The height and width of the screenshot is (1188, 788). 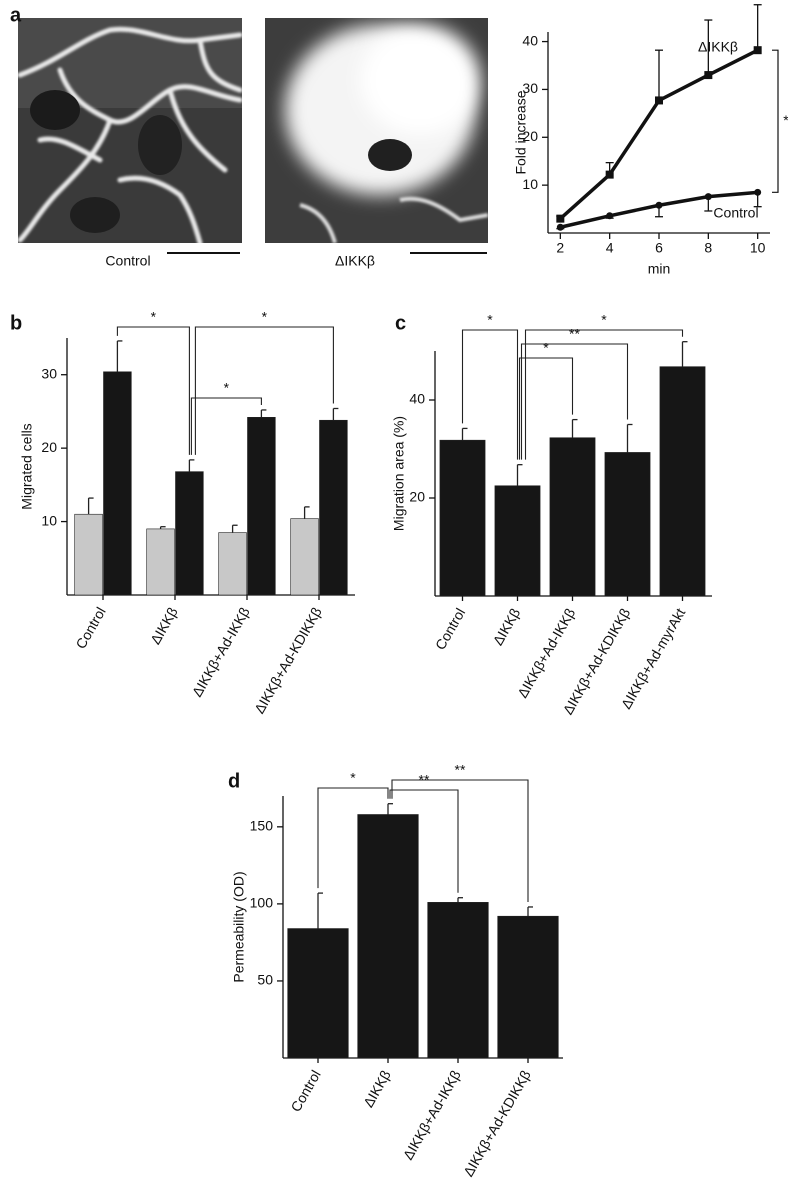 What do you see at coordinates (355, 261) in the screenshot?
I see `image-caption: ΔIKKβ` at bounding box center [355, 261].